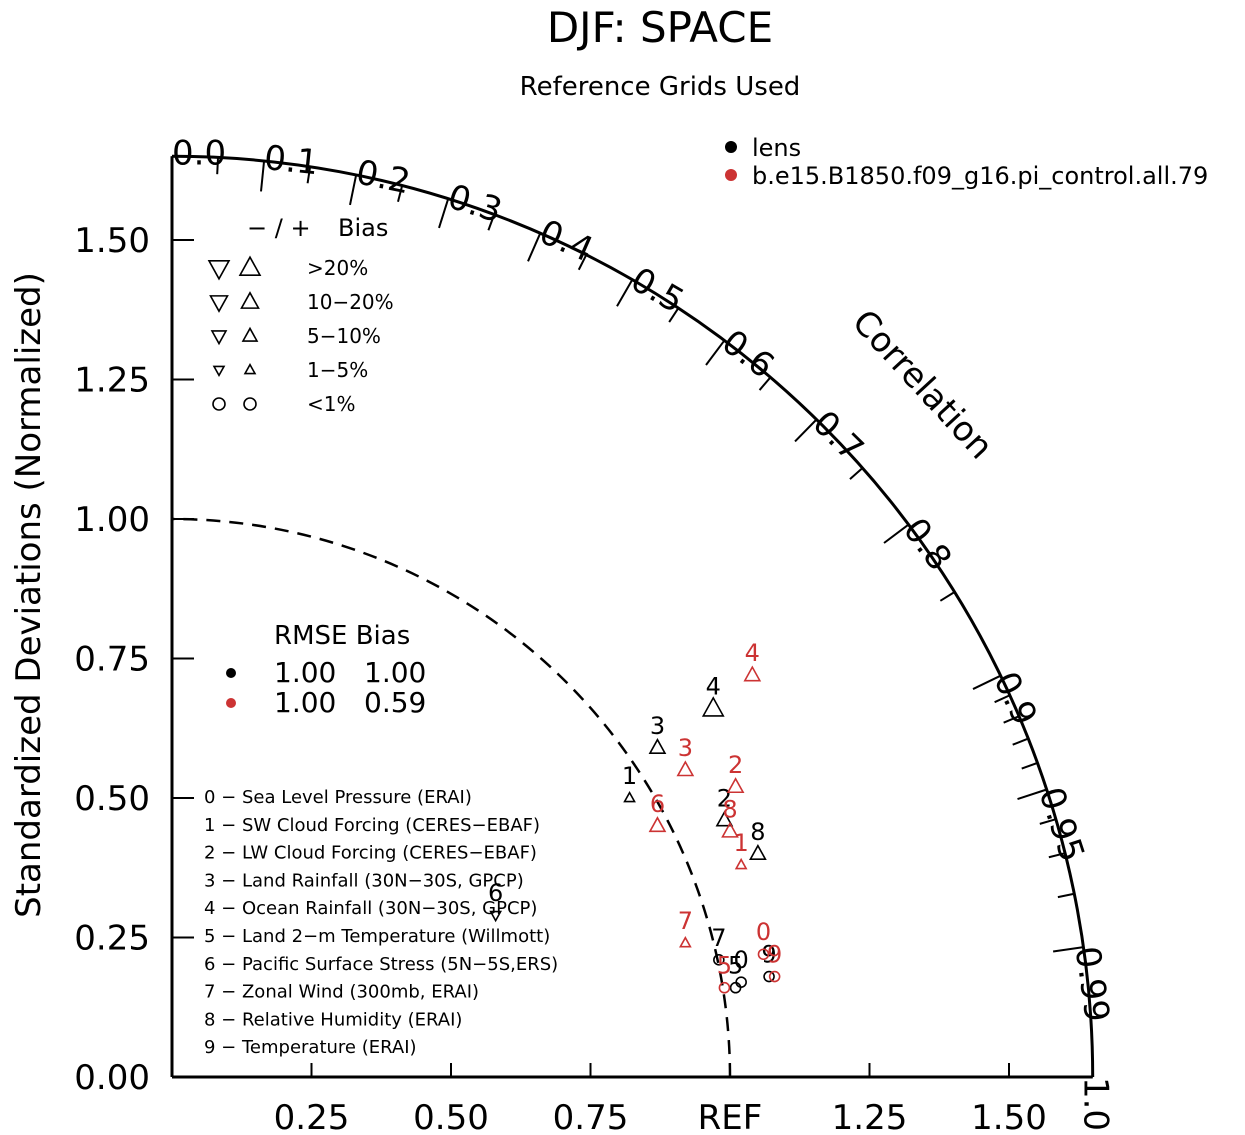  What do you see at coordinates (310, 1047) in the screenshot?
I see `variable-list-item: 9 − Temperature (ERAI)` at bounding box center [310, 1047].